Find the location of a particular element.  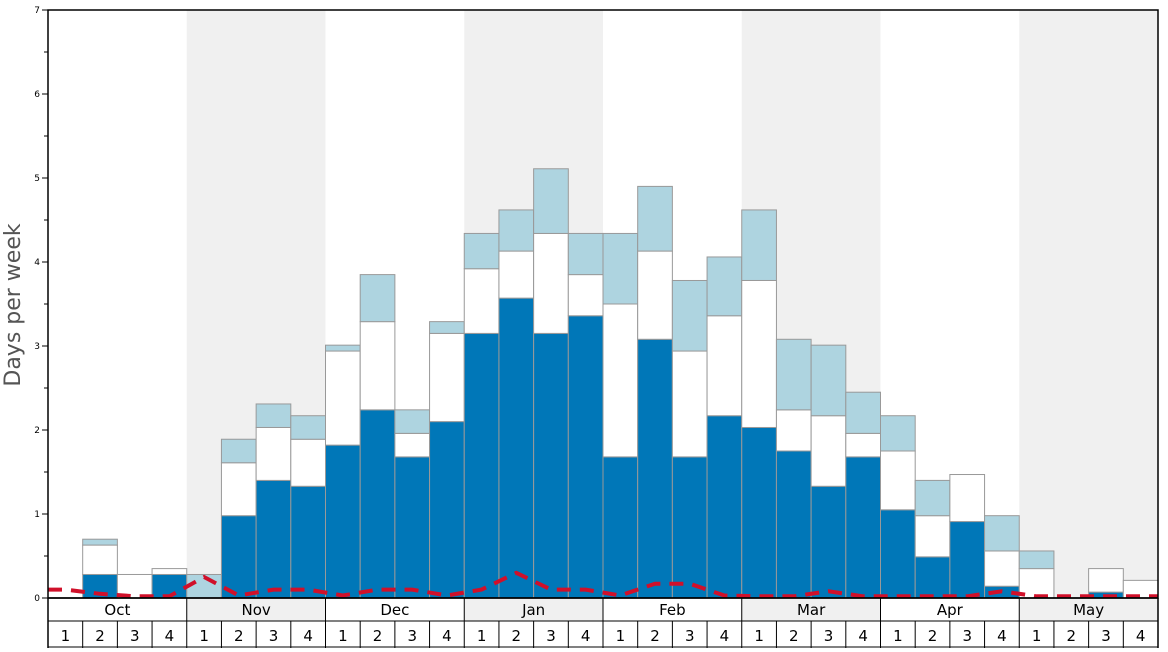

y-tick-label: 1 is located at coordinates (37, 515).